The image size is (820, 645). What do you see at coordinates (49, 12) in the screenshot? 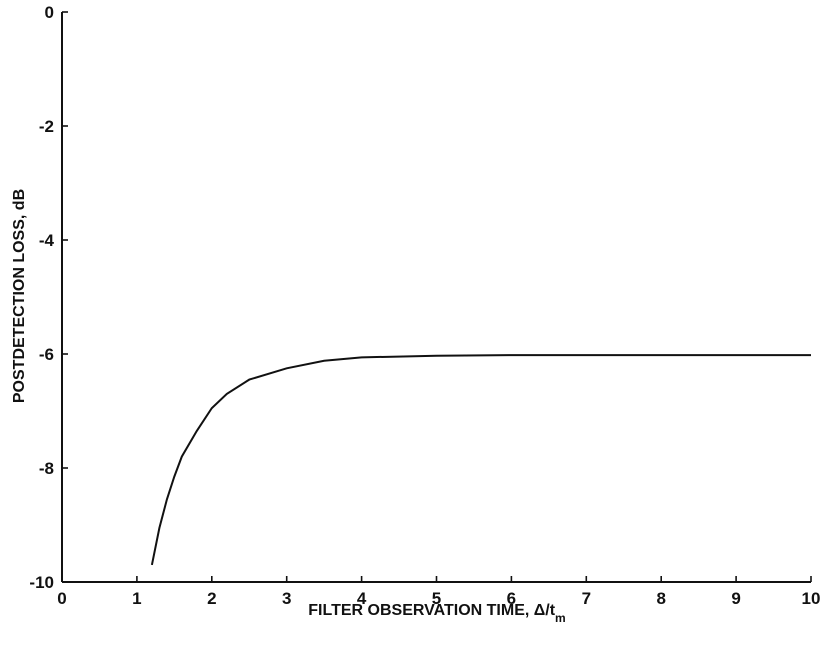
I see `y-tick-label: 0` at bounding box center [49, 12].